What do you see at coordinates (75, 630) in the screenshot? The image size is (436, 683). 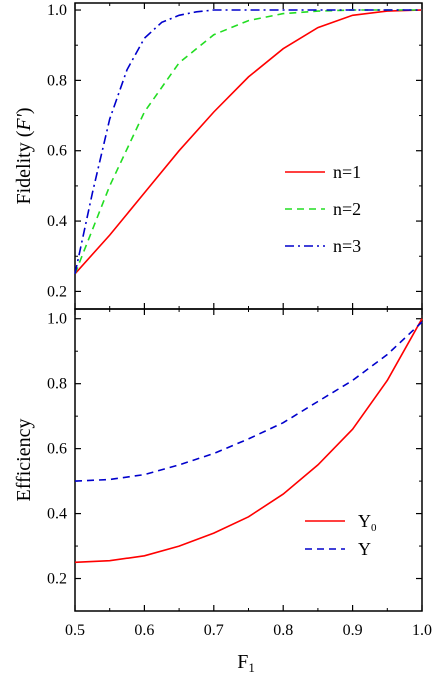 I see `x-tick-label: 0.5` at bounding box center [75, 630].